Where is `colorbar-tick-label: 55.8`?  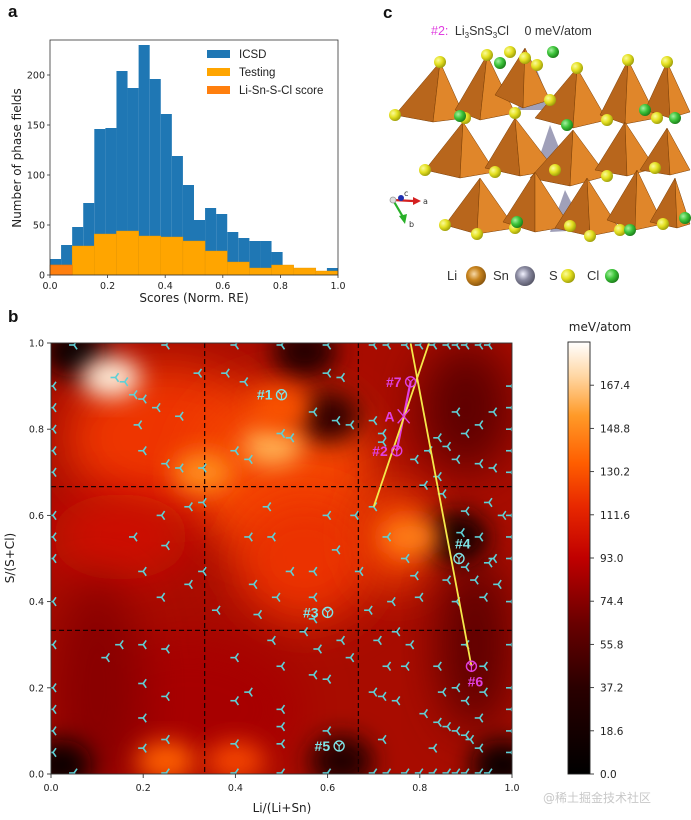 colorbar-tick-label: 55.8 is located at coordinates (611, 645).